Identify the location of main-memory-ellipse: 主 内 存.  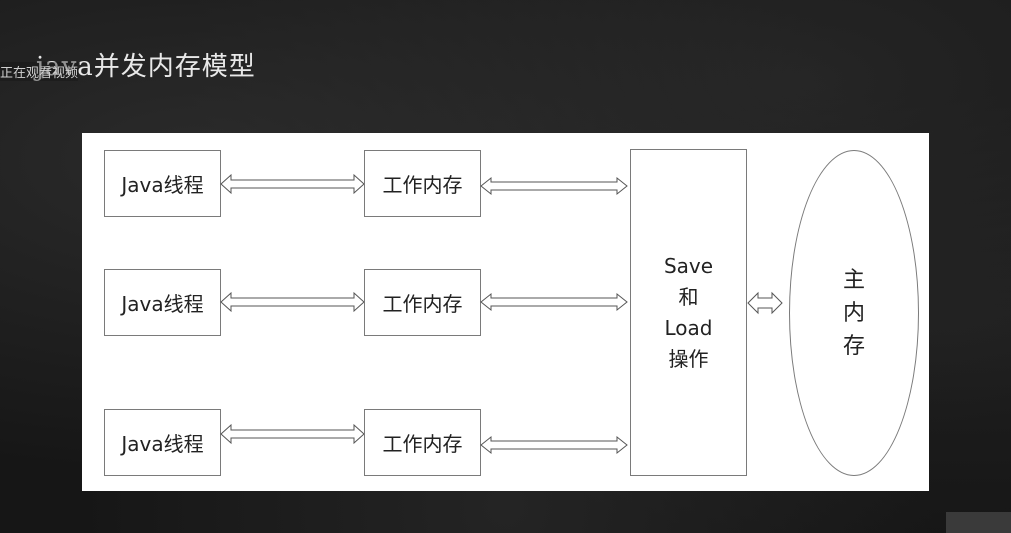
(854, 313).